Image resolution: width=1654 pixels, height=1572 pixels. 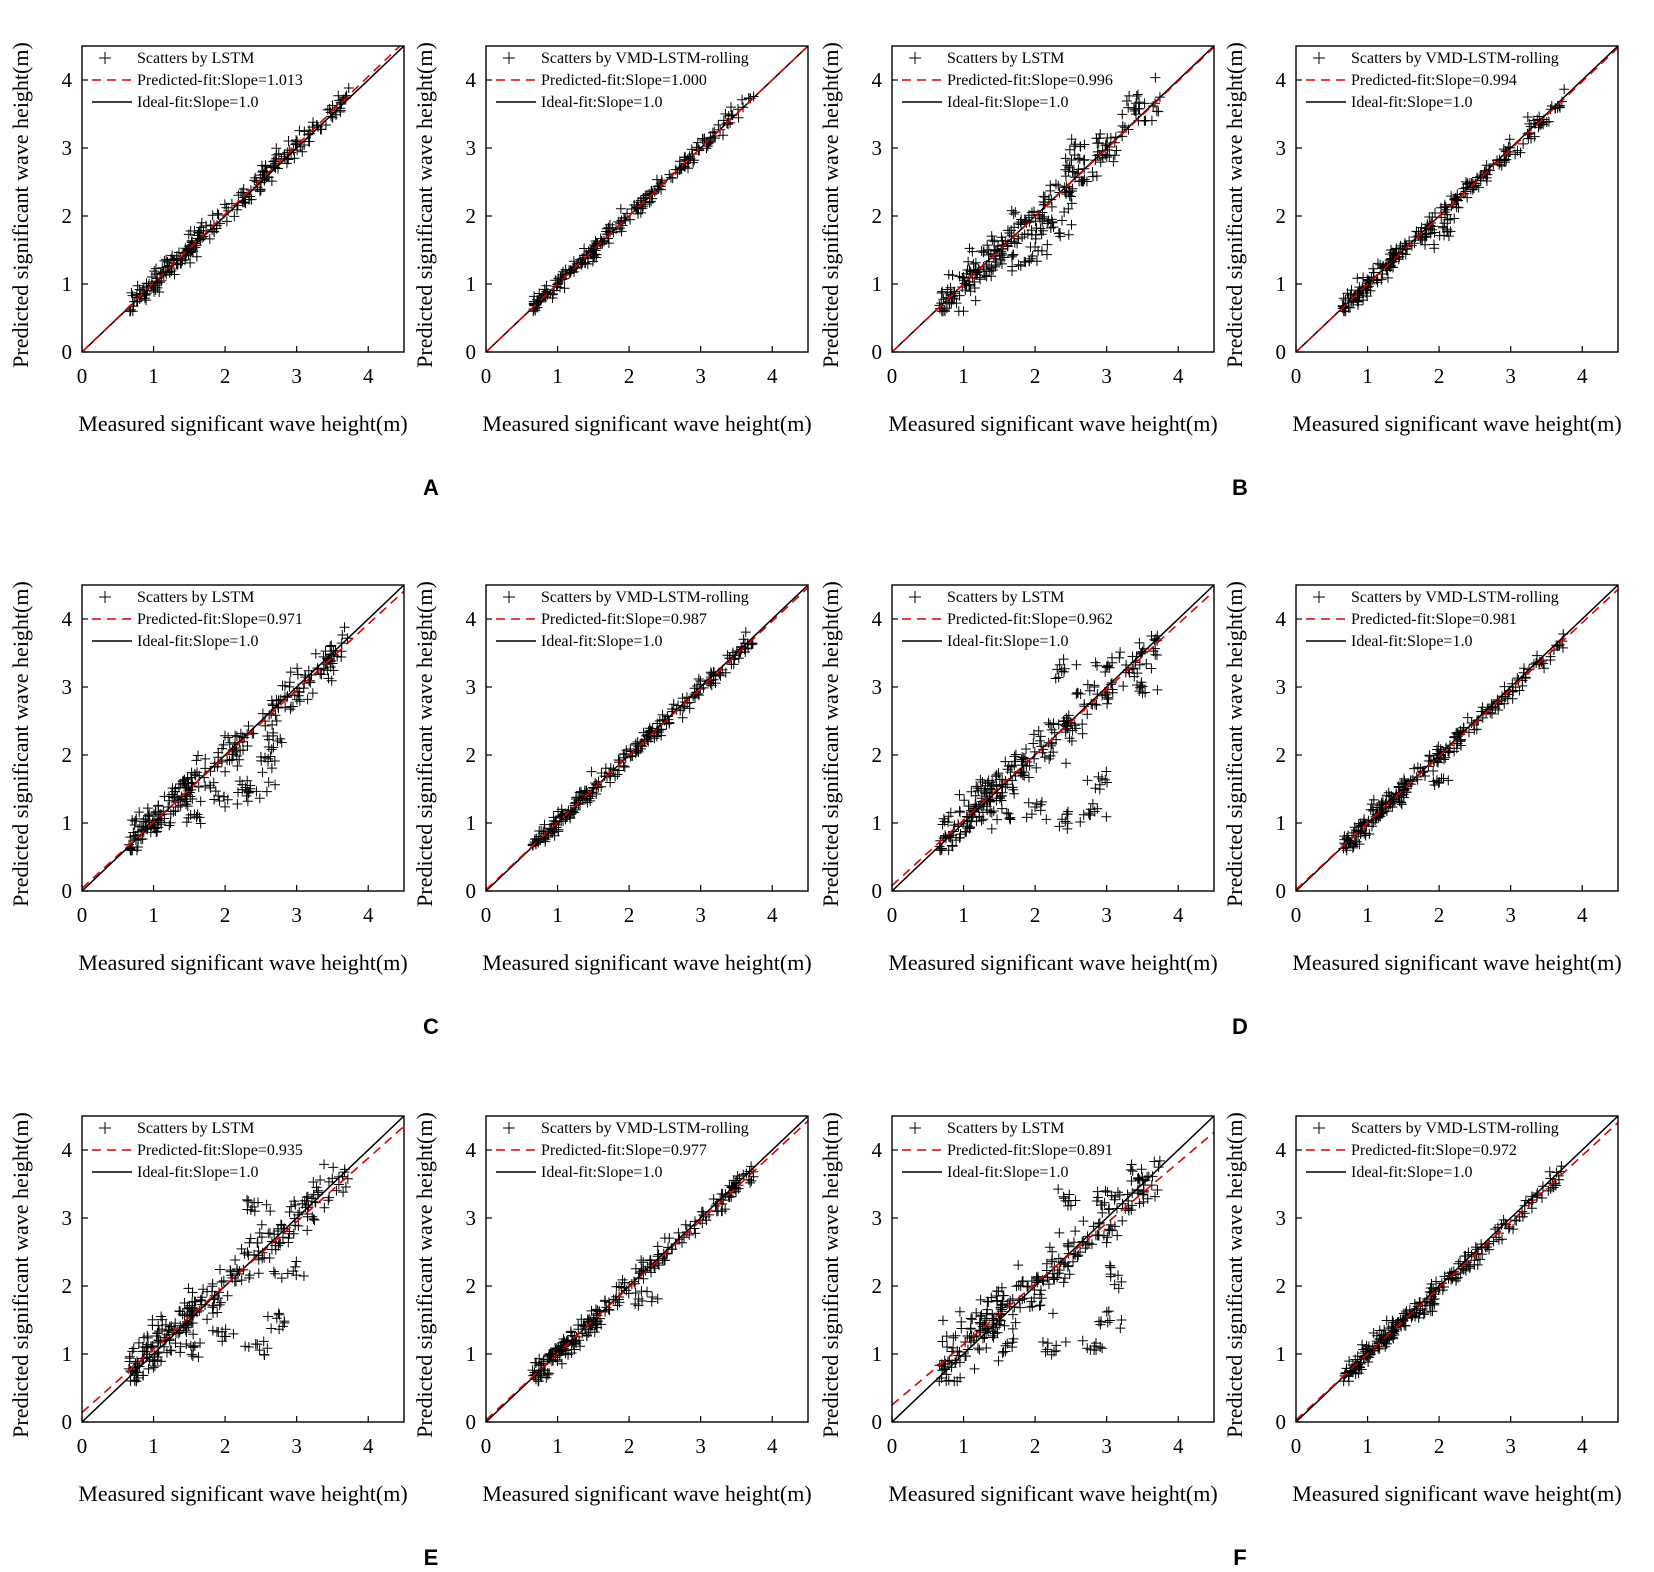 I want to click on y-tick-label: 2, so click(x=1281, y=1286).